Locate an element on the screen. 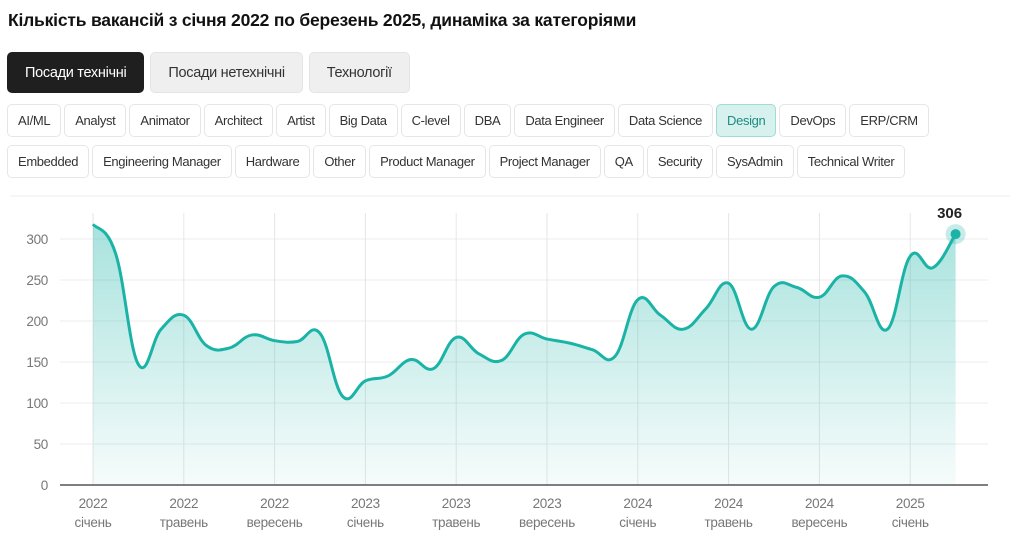 This screenshot has width=1024, height=560. category-chip: C-level is located at coordinates (430, 120).